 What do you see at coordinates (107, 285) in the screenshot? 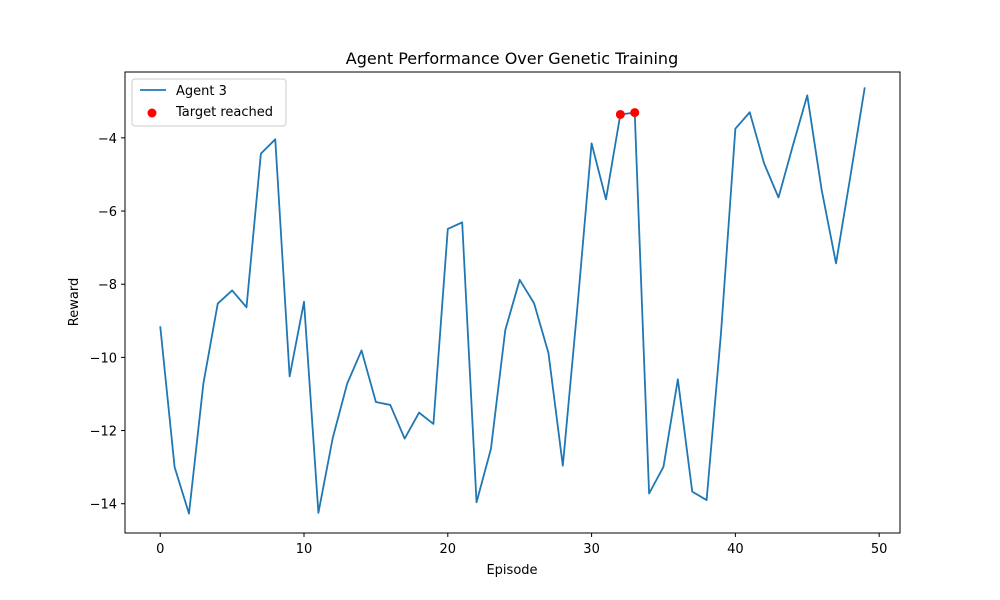
I see `y-tick-label: −8` at bounding box center [107, 285].